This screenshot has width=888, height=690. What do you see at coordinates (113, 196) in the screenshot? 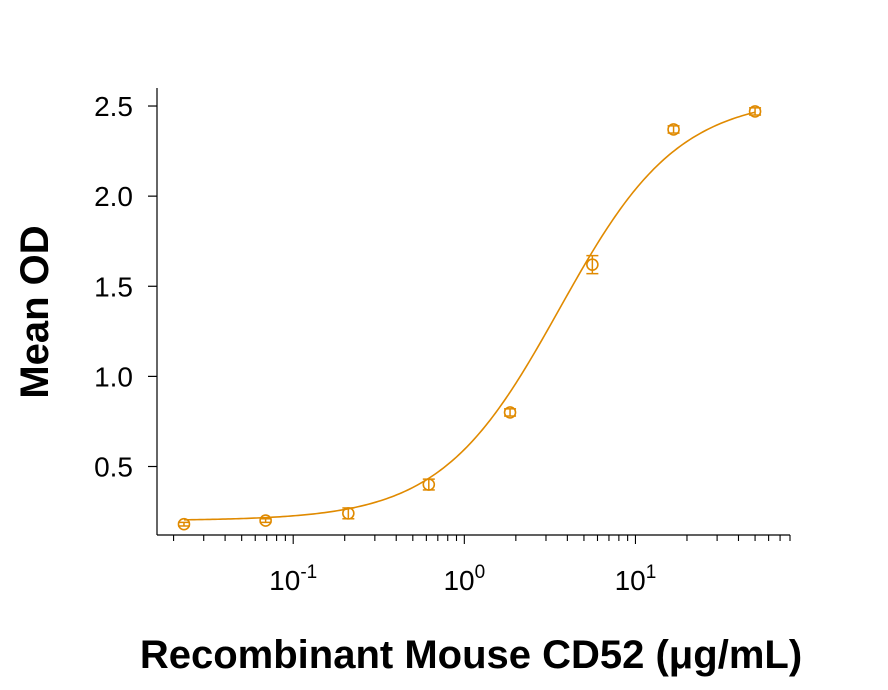
I see `y-tick-label: 2.0` at bounding box center [113, 196].